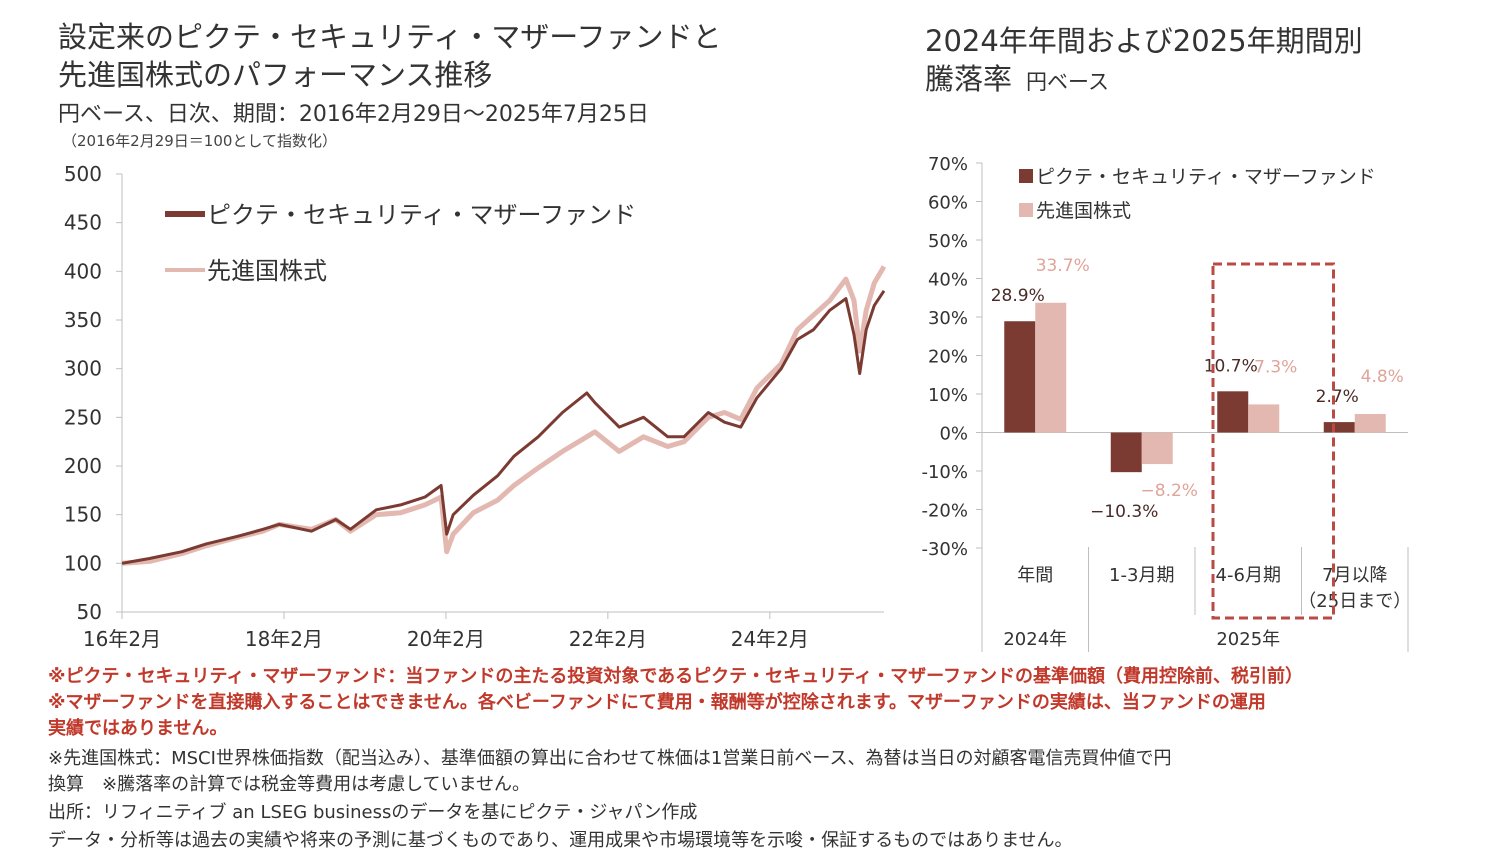 This screenshot has width=1495, height=861. Describe the element at coordinates (122, 639) in the screenshot. I see `line-x-tick-label: 16年2月` at that location.